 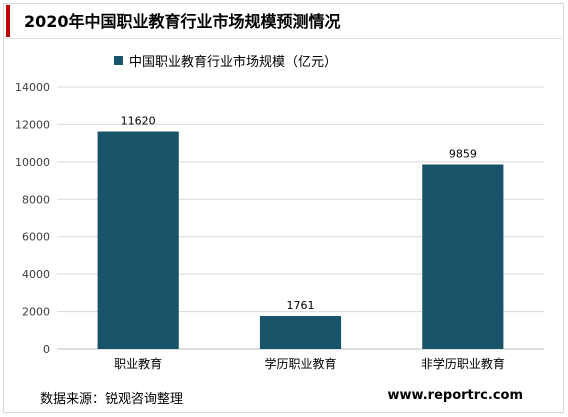 I want to click on x-tick-label: 学历职业教育, so click(x=300, y=363).